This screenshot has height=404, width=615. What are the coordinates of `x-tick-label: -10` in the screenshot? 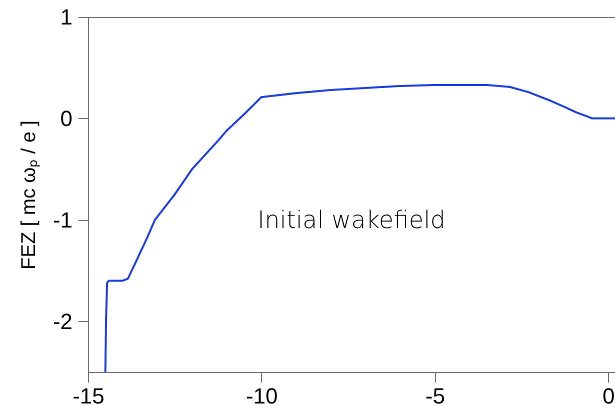 It's located at (262, 394).